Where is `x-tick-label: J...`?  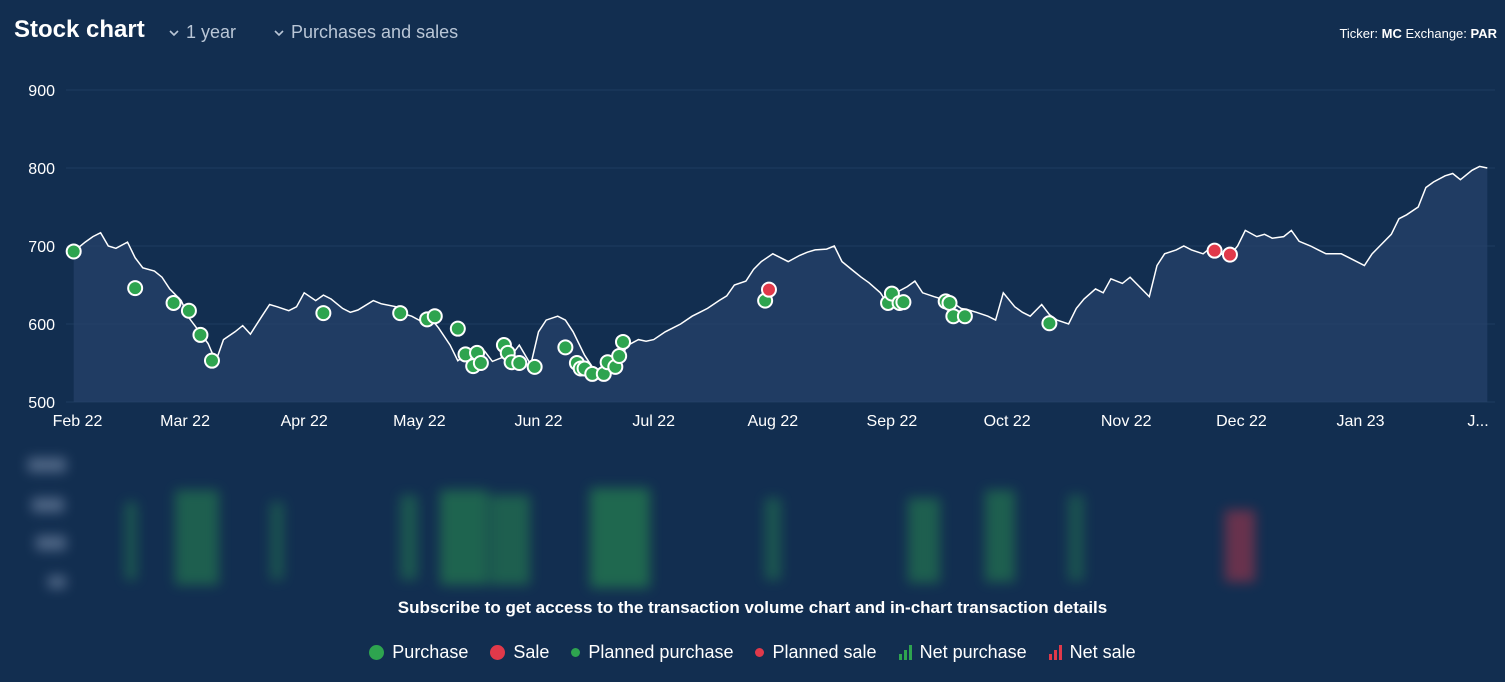
x-tick-label: J... is located at coordinates (1477, 421).